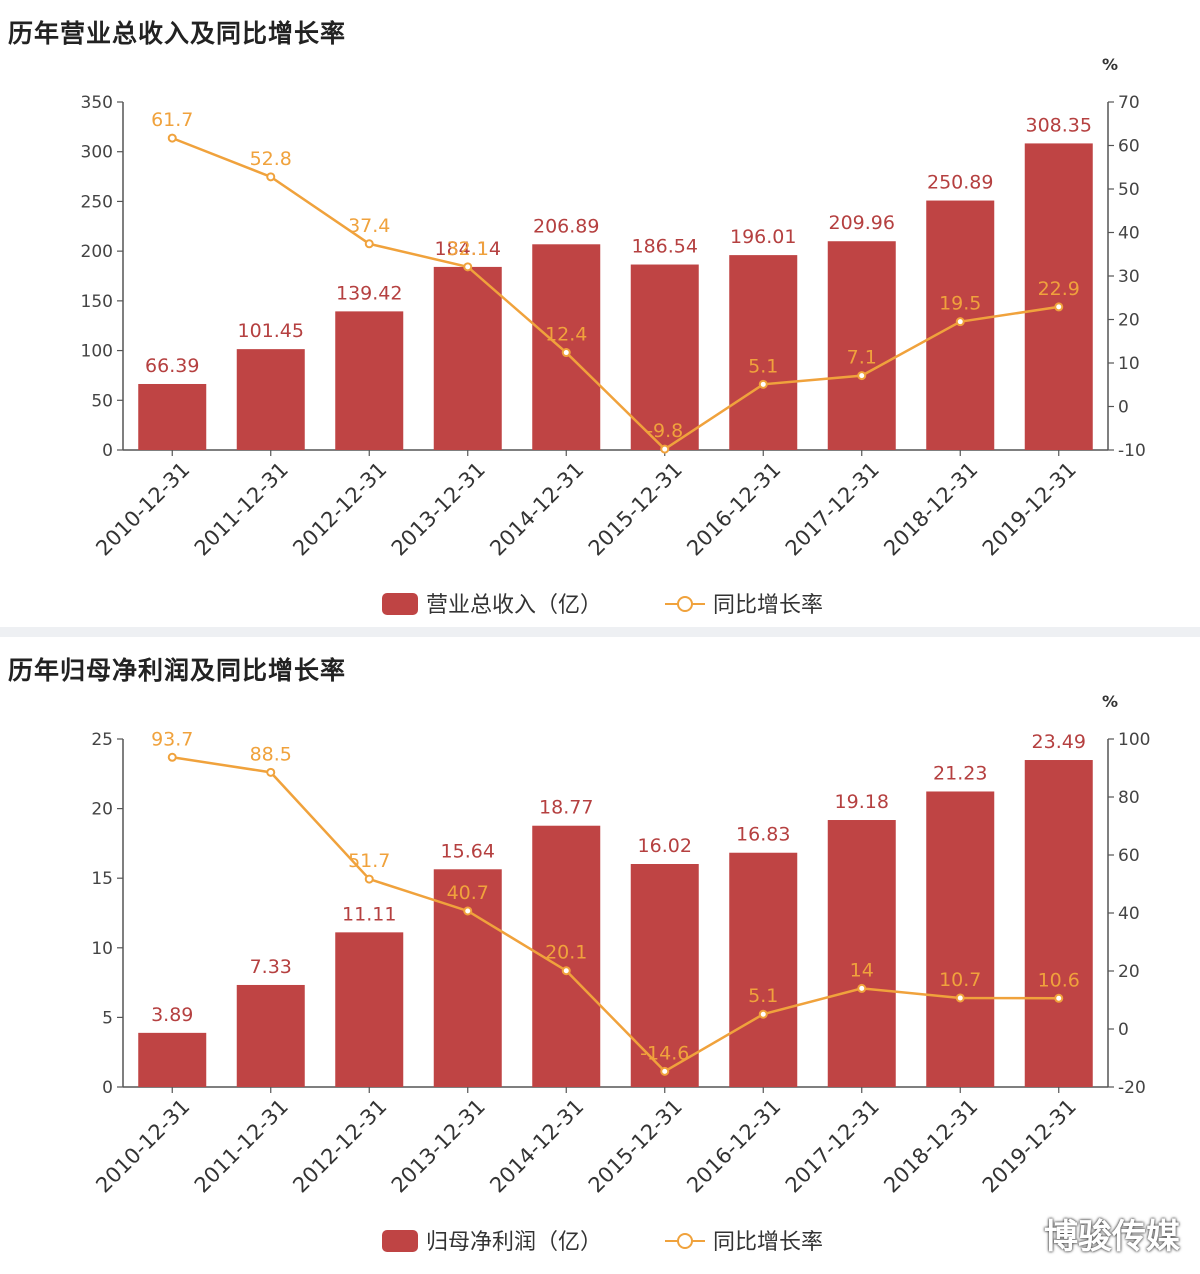  What do you see at coordinates (1087, 1233) in the screenshot?
I see `brand-watermark: 博骏传媒` at bounding box center [1087, 1233].